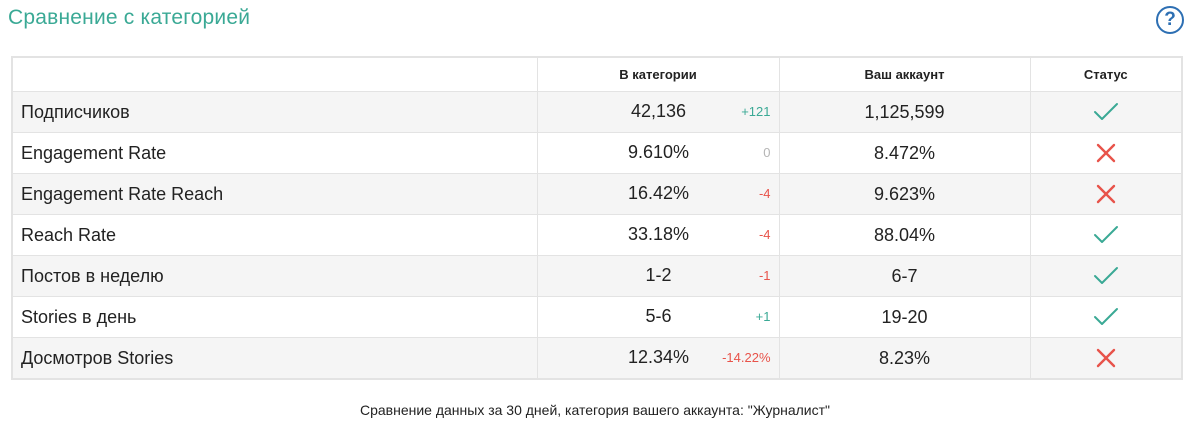 This screenshot has height=440, width=1200. I want to click on category-value: 33.18%, so click(658, 234).